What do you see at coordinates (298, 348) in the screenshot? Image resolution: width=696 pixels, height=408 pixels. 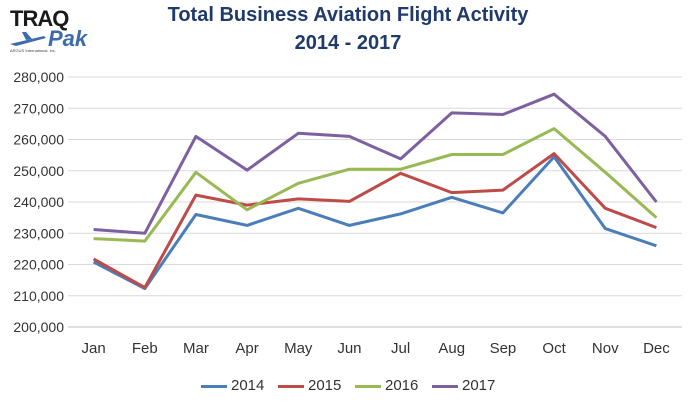 I see `x-tick-label: May` at bounding box center [298, 348].